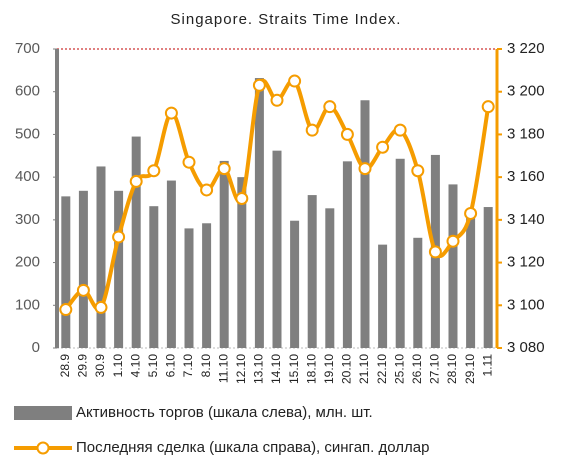 The image size is (573, 459). I want to click on x-tick-label: 8.10, so click(206, 366).